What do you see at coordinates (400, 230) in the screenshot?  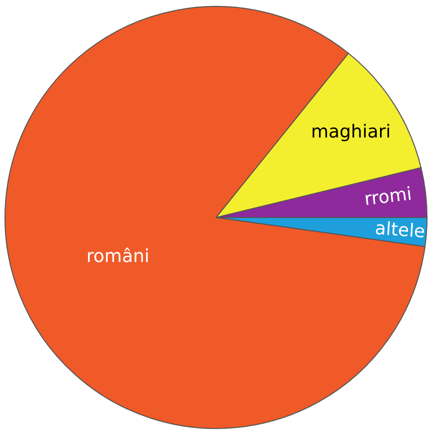 I see `slice-label: altele` at bounding box center [400, 230].